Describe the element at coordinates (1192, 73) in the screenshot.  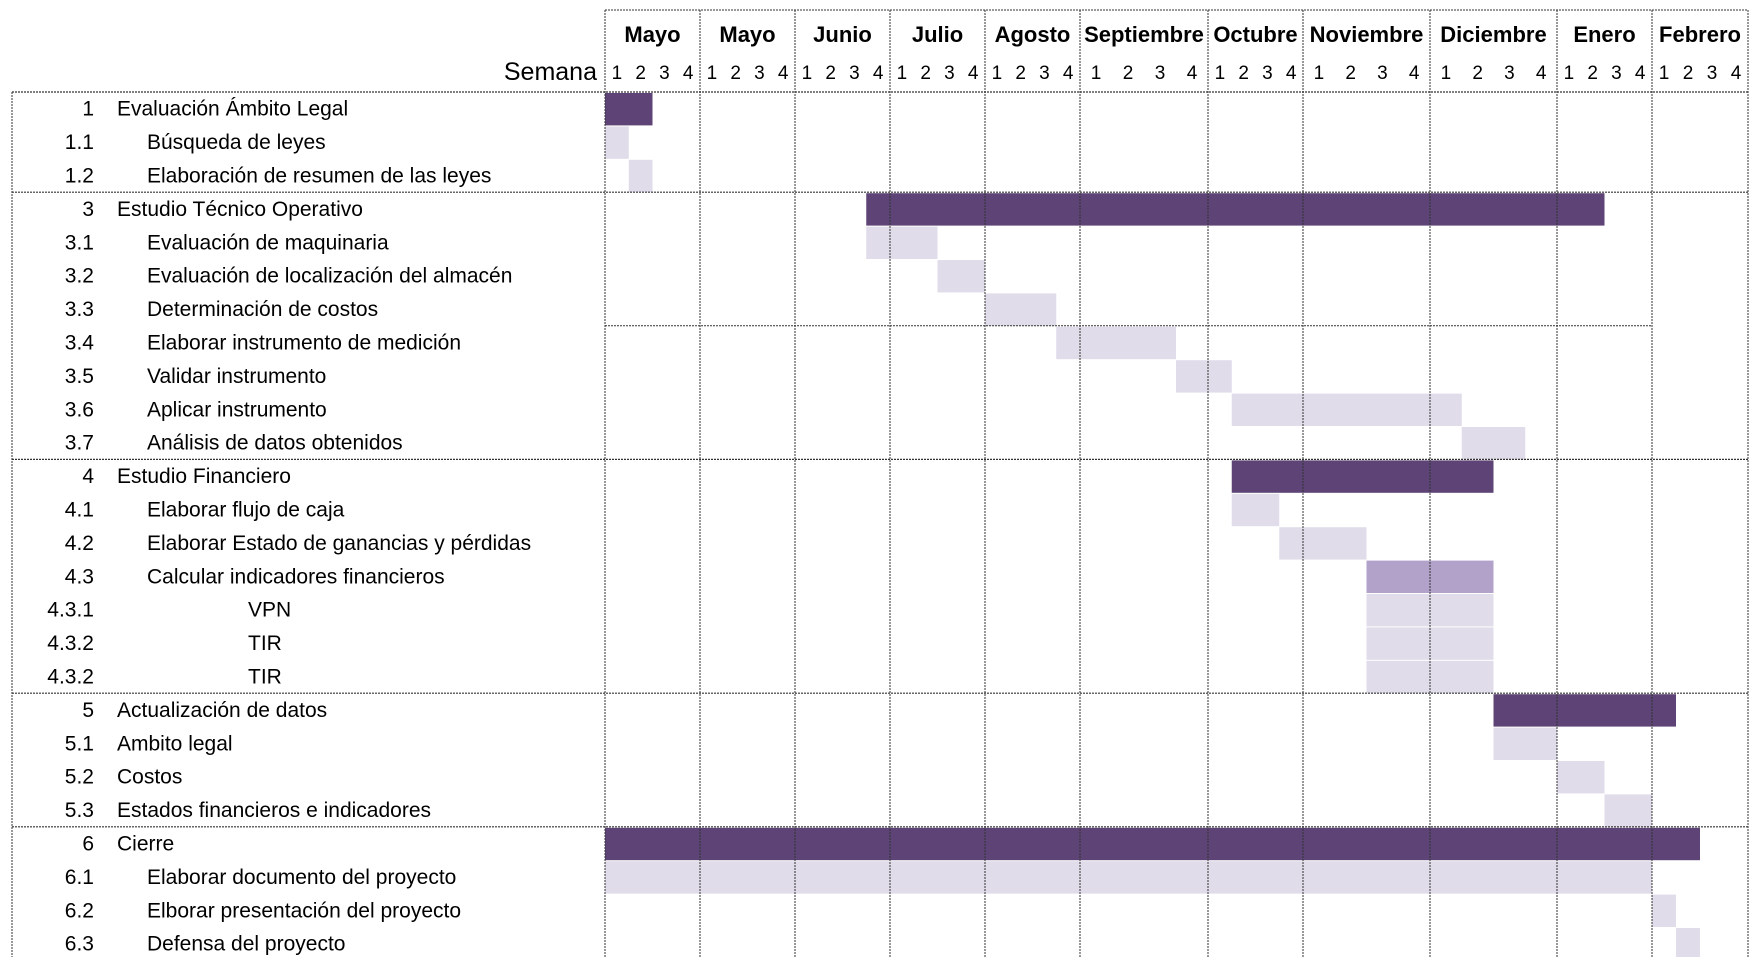
I see `week-label-5-3: 4` at that location.